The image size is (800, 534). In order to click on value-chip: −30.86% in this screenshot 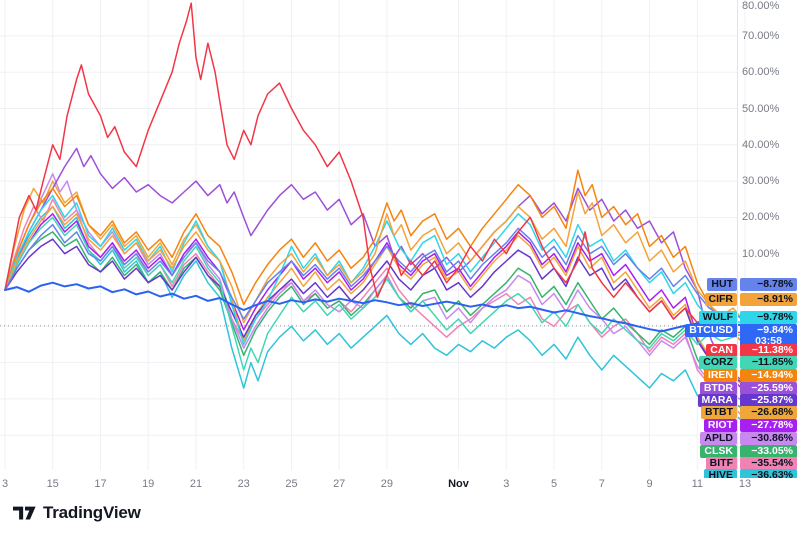, I will do `click(768, 438)`.